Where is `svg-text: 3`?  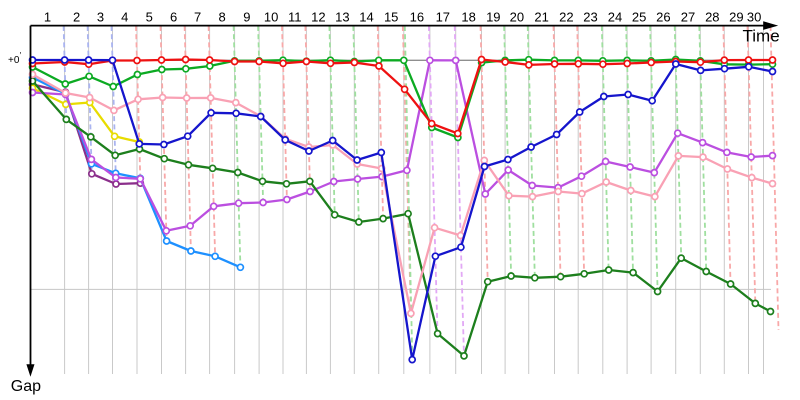
svg-text: 3 is located at coordinates (100, 17).